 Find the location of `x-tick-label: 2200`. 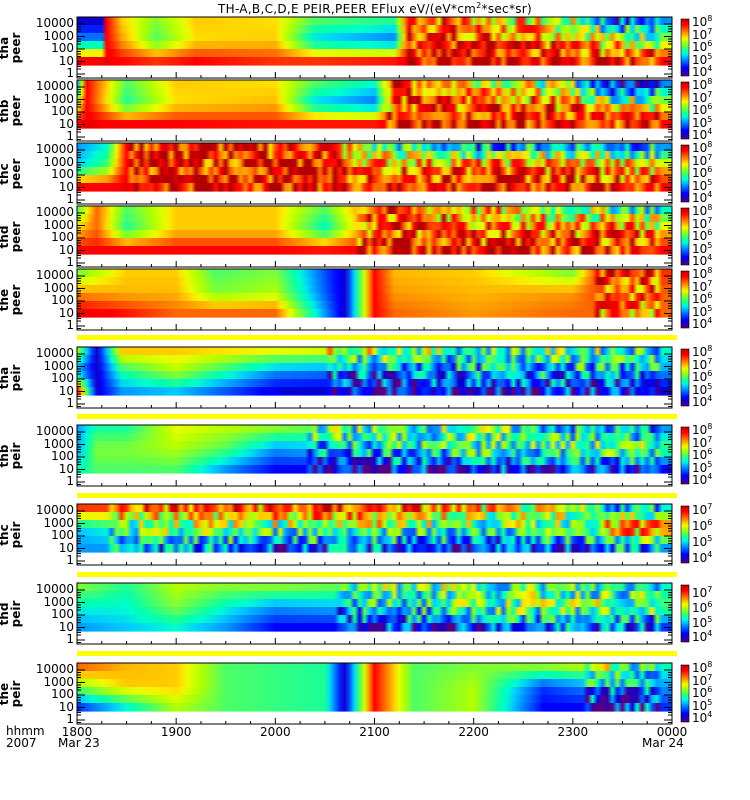

x-tick-label: 2200 is located at coordinates (473, 732).